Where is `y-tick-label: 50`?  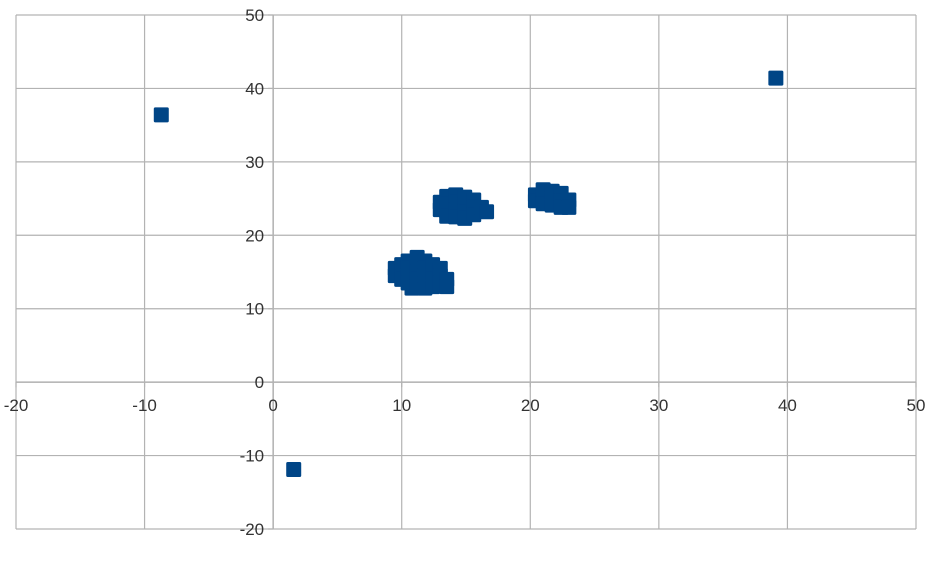
y-tick-label: 50 is located at coordinates (254, 15).